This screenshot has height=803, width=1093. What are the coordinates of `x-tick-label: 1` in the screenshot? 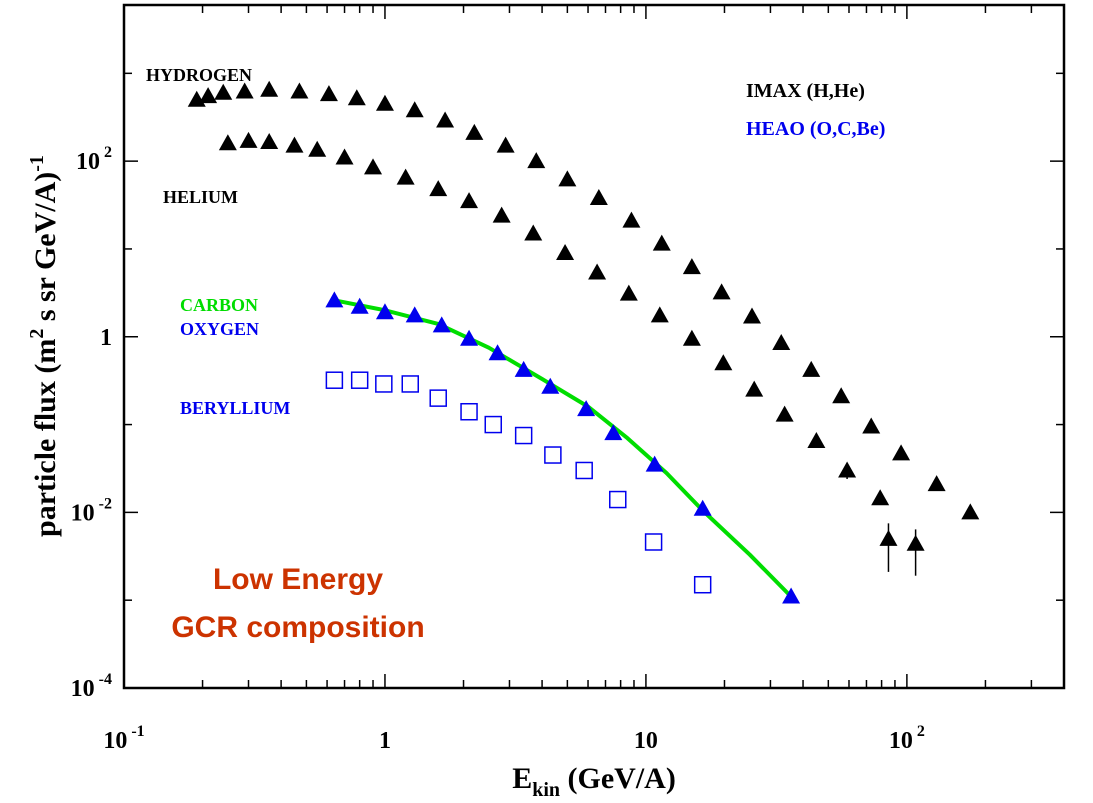 It's located at (385, 741).